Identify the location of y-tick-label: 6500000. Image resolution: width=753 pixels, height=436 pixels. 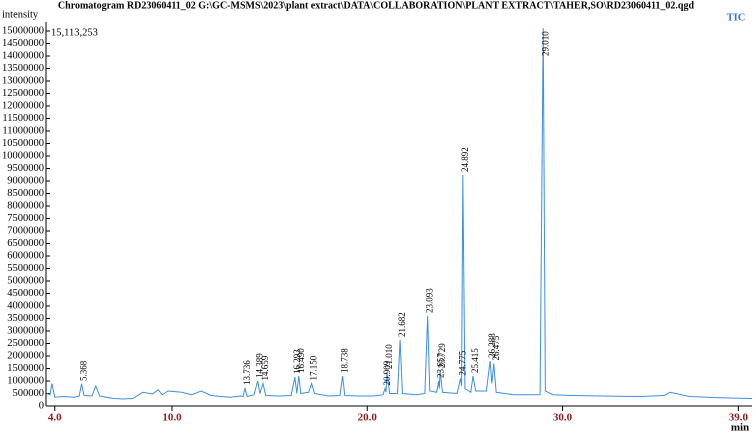
(25, 243).